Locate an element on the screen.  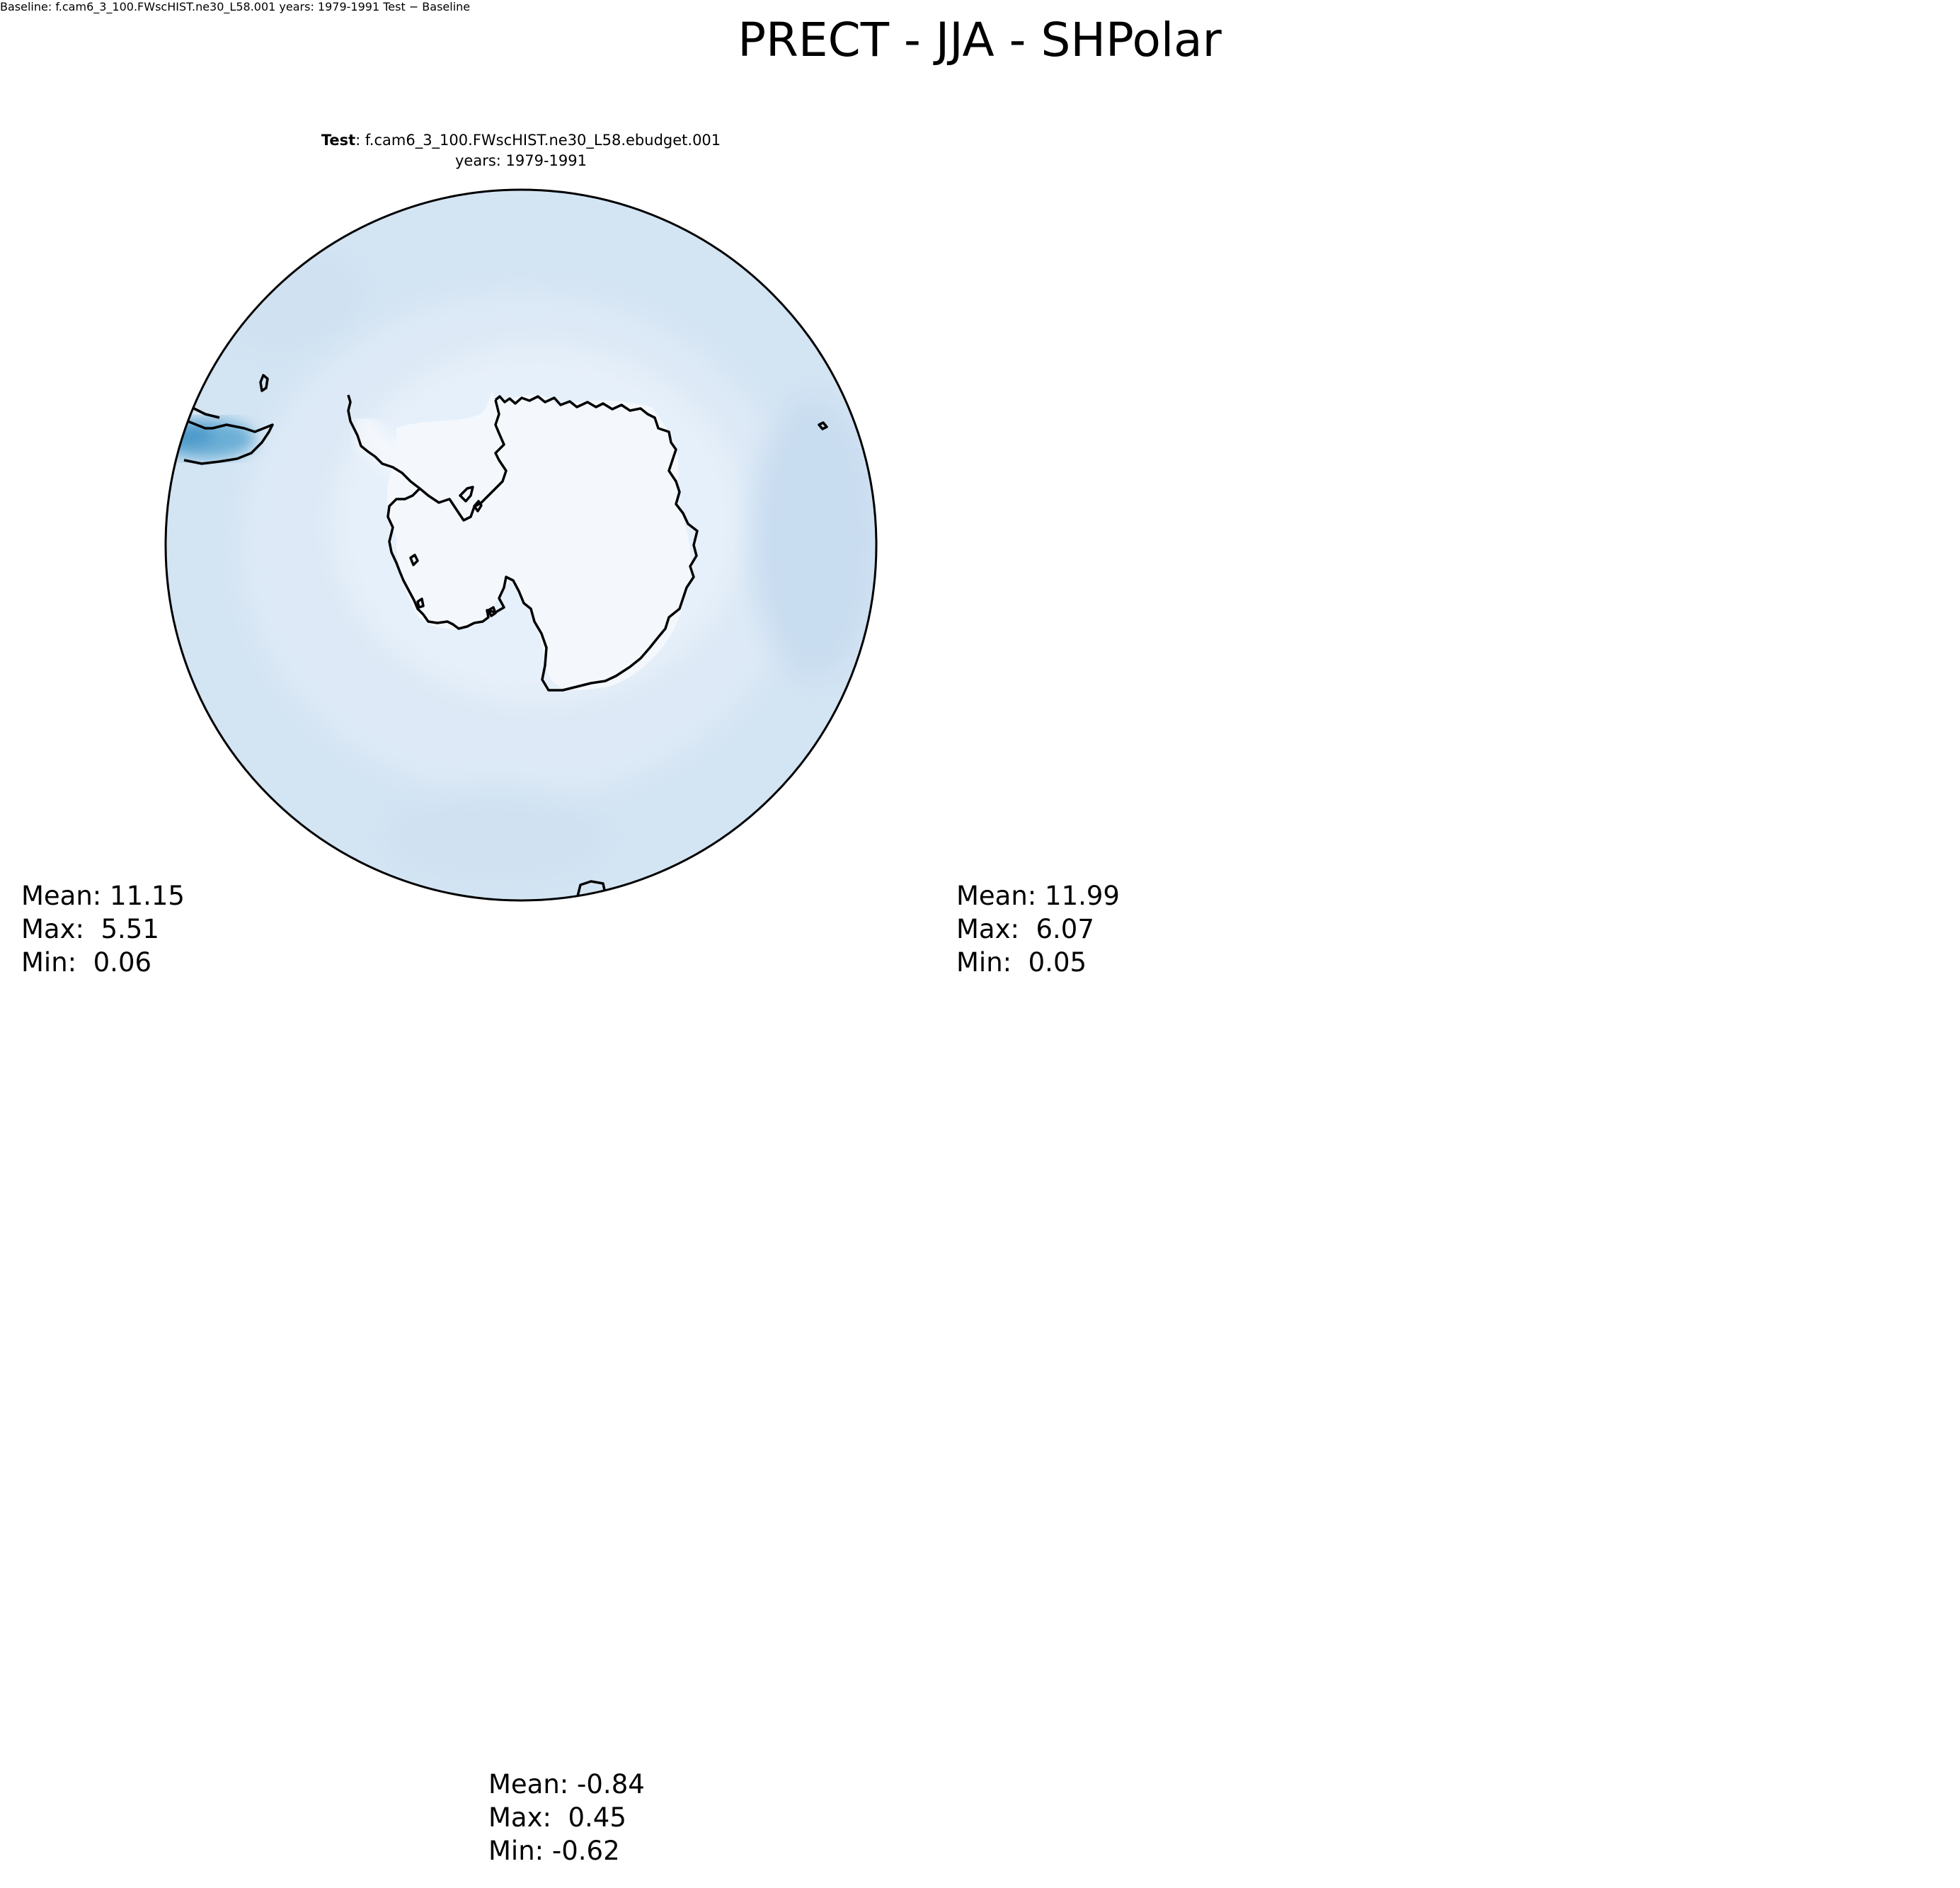
diff-mean: Mean: -0.84 is located at coordinates (566, 1785).